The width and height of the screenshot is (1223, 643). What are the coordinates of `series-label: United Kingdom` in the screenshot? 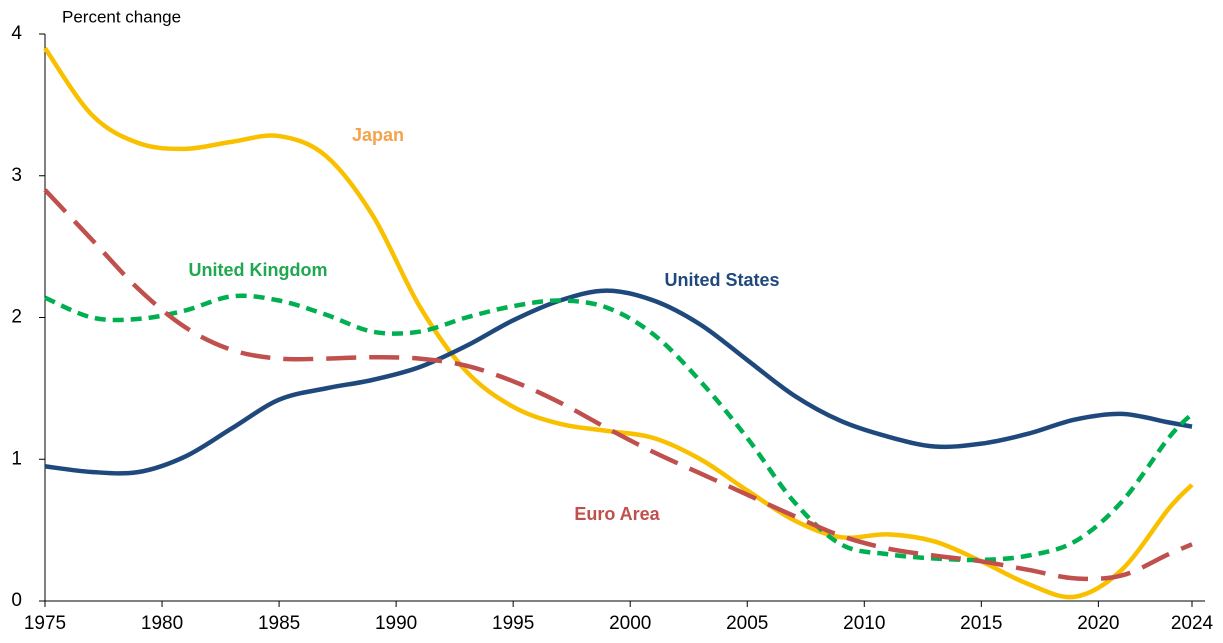 It's located at (258, 270).